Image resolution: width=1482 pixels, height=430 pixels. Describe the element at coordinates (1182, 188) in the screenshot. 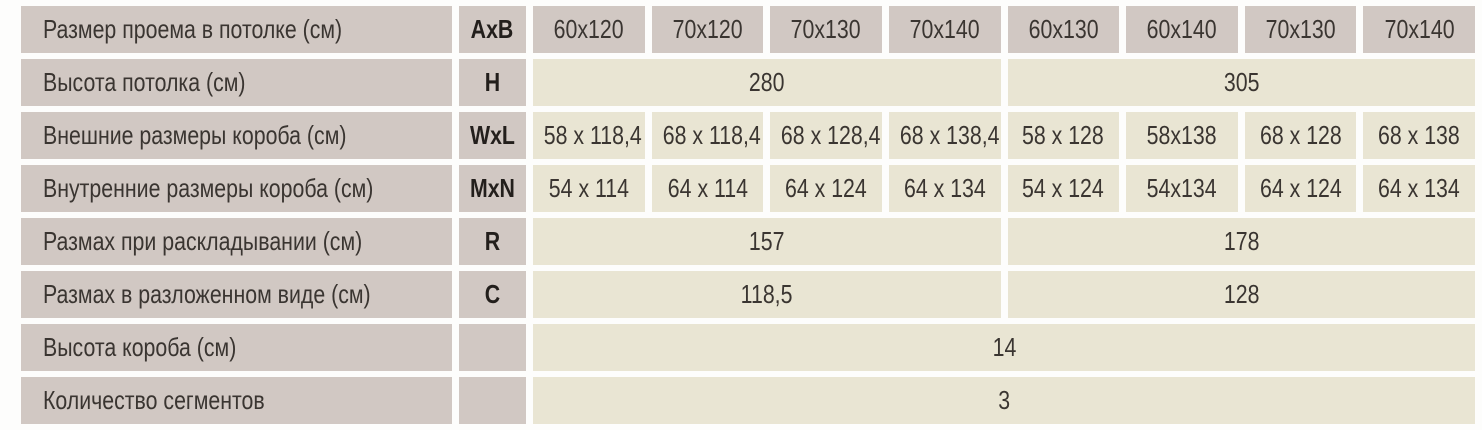

I see `value-cell: 54x134` at that location.